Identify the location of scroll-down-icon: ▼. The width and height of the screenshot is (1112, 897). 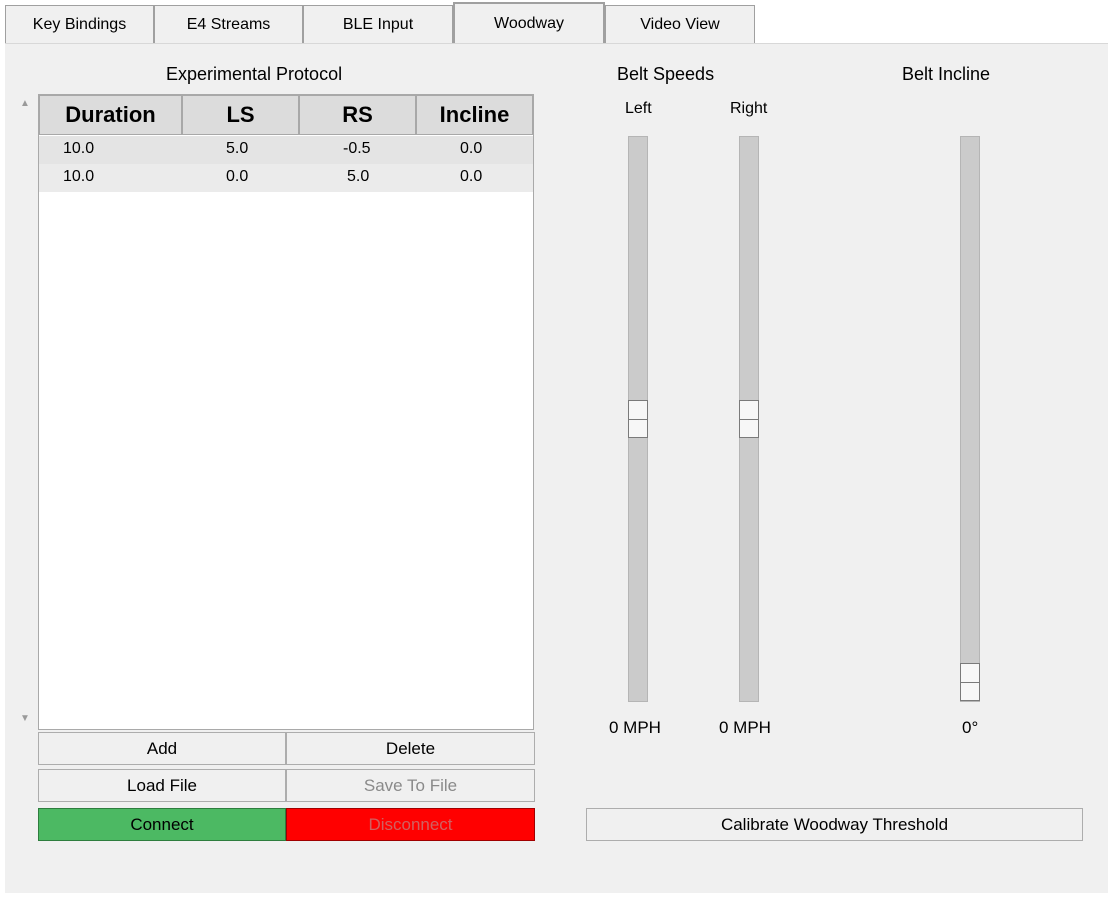
(25, 718).